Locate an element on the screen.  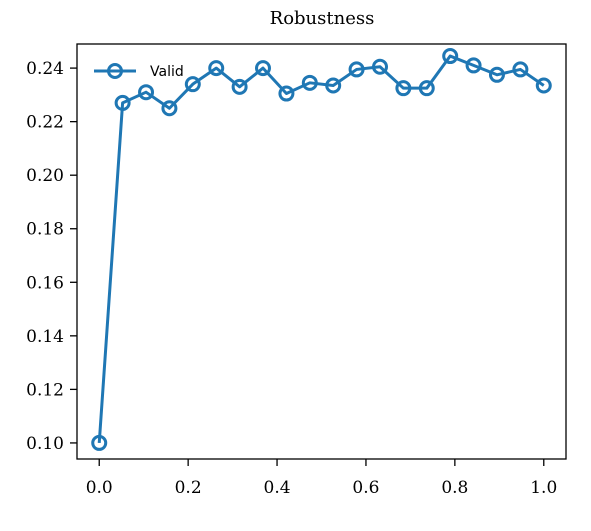
legend: Valid is located at coordinates (139, 71).